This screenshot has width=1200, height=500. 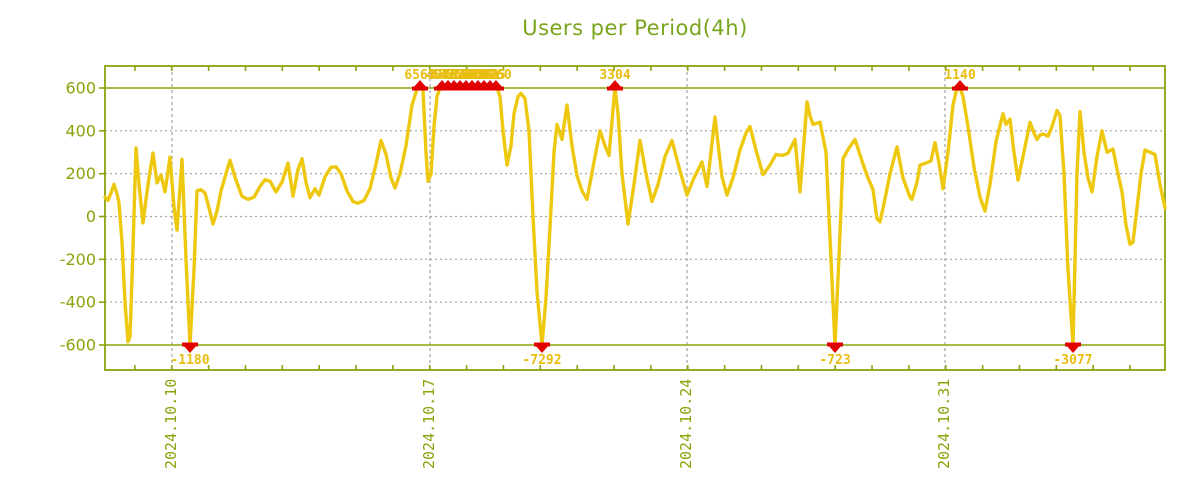 What do you see at coordinates (1072, 360) in the screenshot?
I see `min-annotation-label: -3077` at bounding box center [1072, 360].